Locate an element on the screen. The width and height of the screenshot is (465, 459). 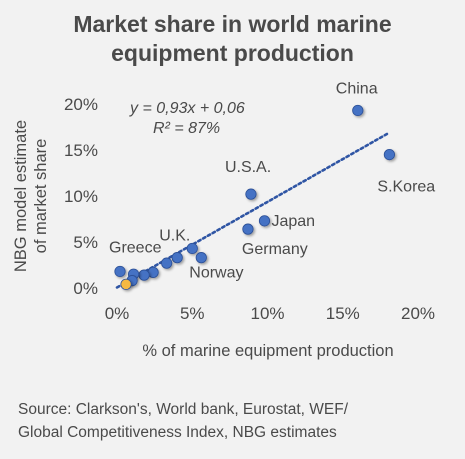
y-axis-title-line: of market share is located at coordinates (41, 196).